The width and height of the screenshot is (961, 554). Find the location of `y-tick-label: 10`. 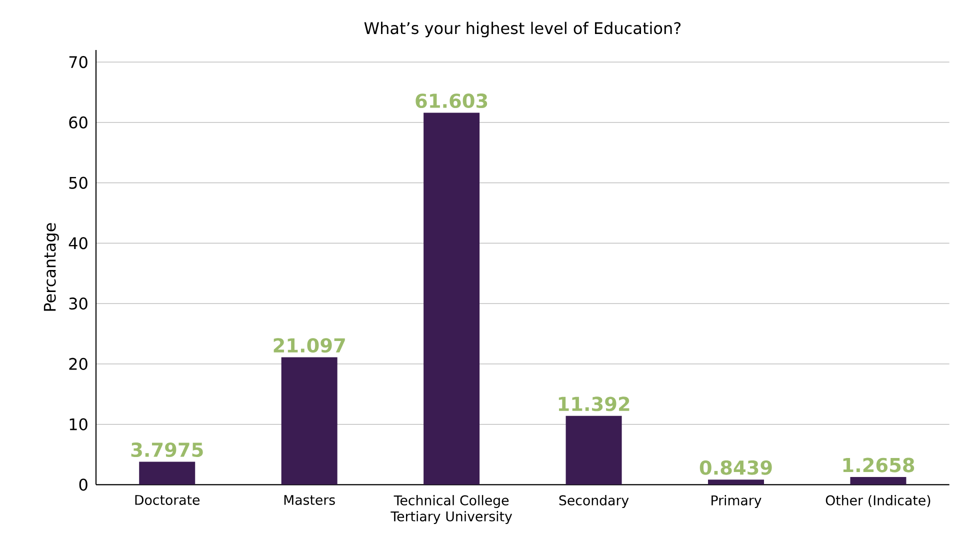

y-tick-label: 10 is located at coordinates (79, 424).